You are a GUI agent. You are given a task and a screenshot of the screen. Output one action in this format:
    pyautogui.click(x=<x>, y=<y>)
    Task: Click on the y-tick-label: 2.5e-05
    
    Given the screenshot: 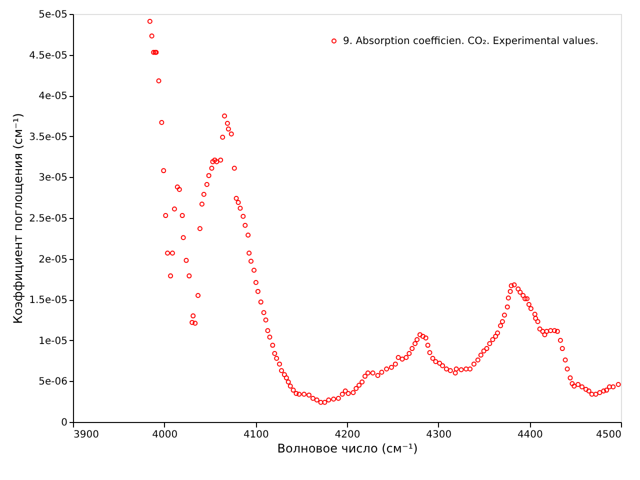 What is the action you would take?
    pyautogui.click(x=48, y=219)
    